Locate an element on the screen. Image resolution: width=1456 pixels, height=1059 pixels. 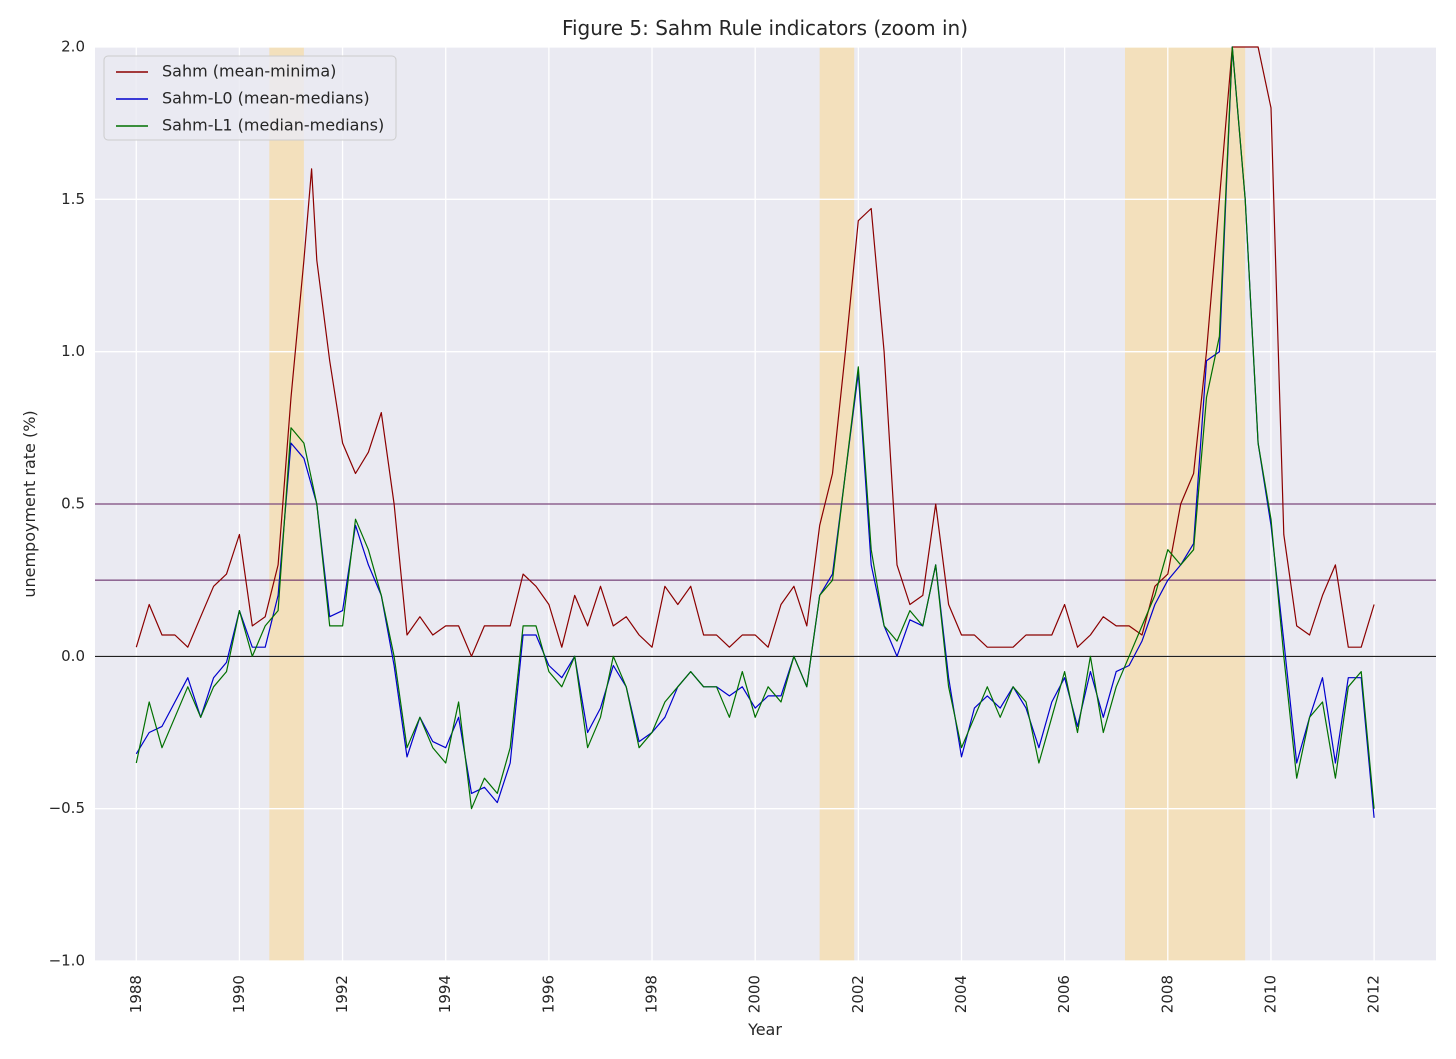
y-tick-label: 0.0 is located at coordinates (73, 656).